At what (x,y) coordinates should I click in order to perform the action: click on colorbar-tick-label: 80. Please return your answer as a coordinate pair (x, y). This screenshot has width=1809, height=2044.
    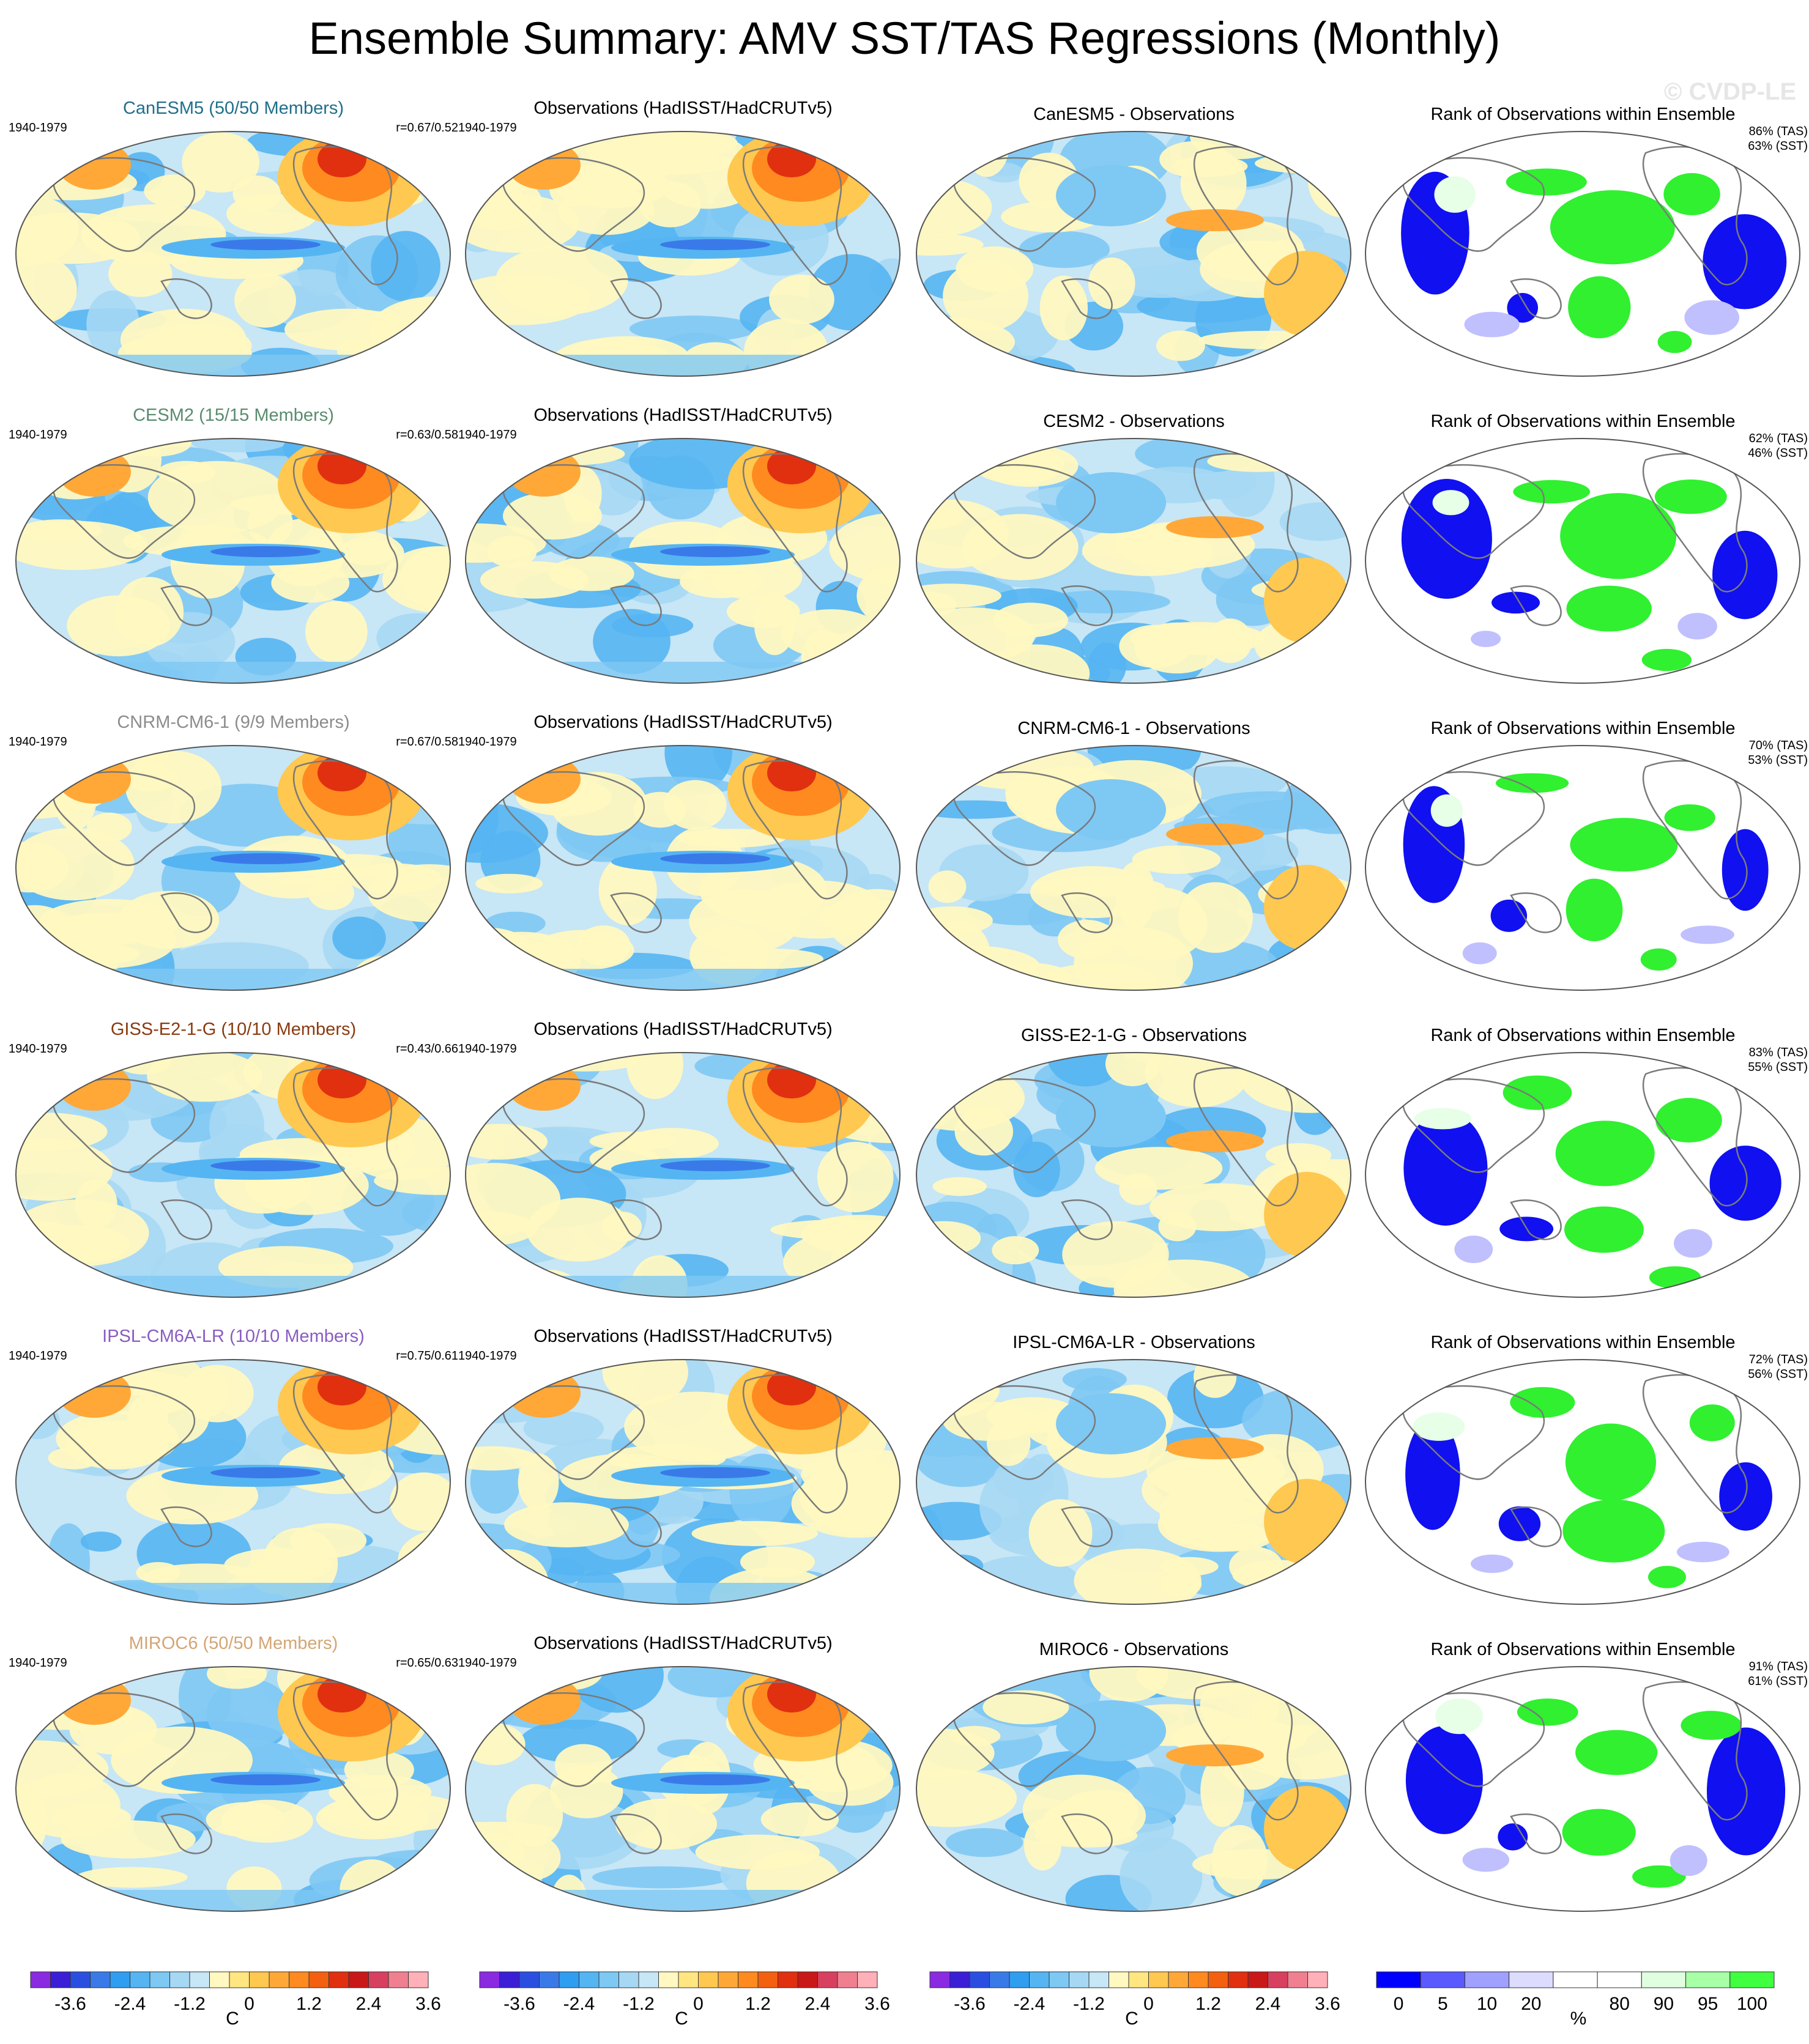
    Looking at the image, I should click on (1620, 2004).